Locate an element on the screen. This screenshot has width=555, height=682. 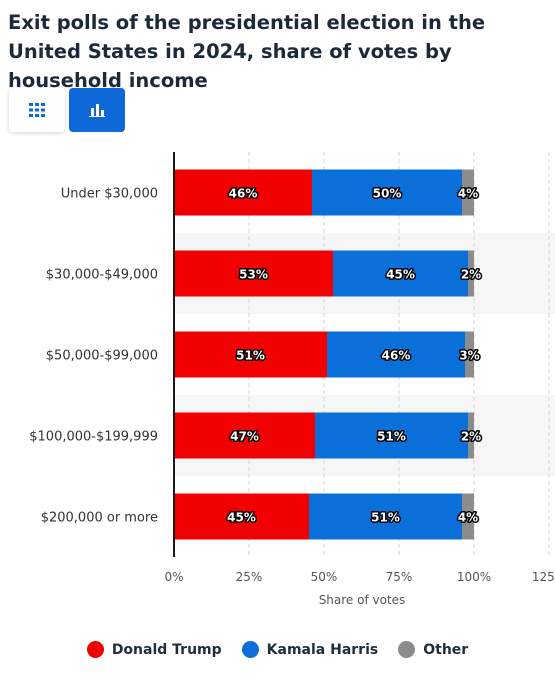
data-label: 3% is located at coordinates (469, 356).